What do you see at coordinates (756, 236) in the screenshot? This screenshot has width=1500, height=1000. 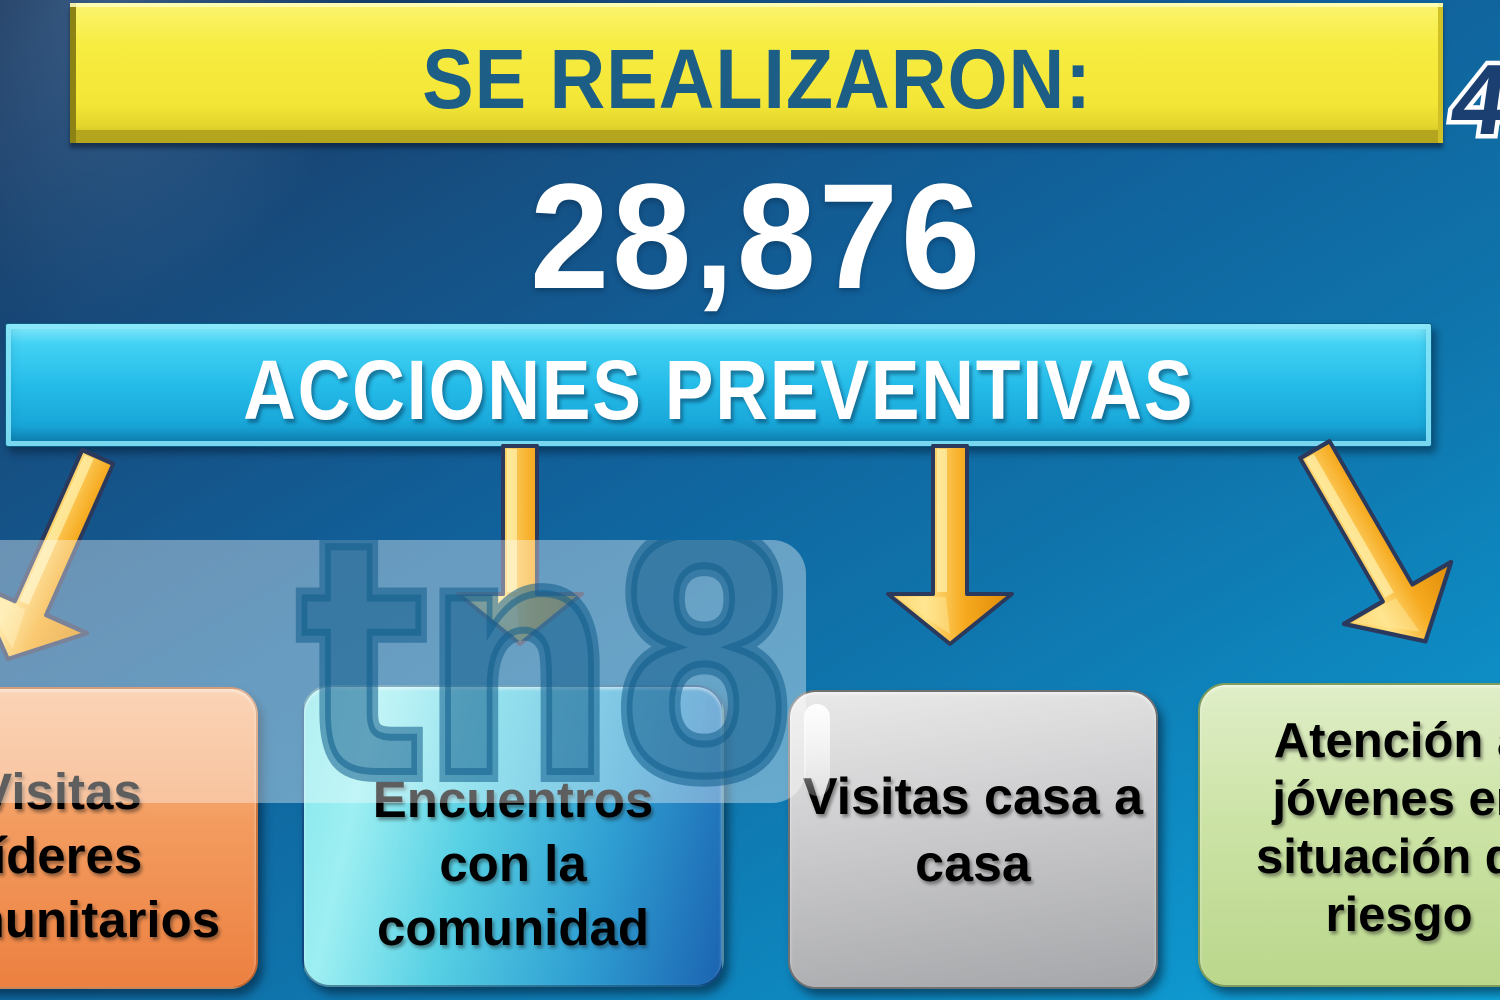 I see `total-number: 28,876` at bounding box center [756, 236].